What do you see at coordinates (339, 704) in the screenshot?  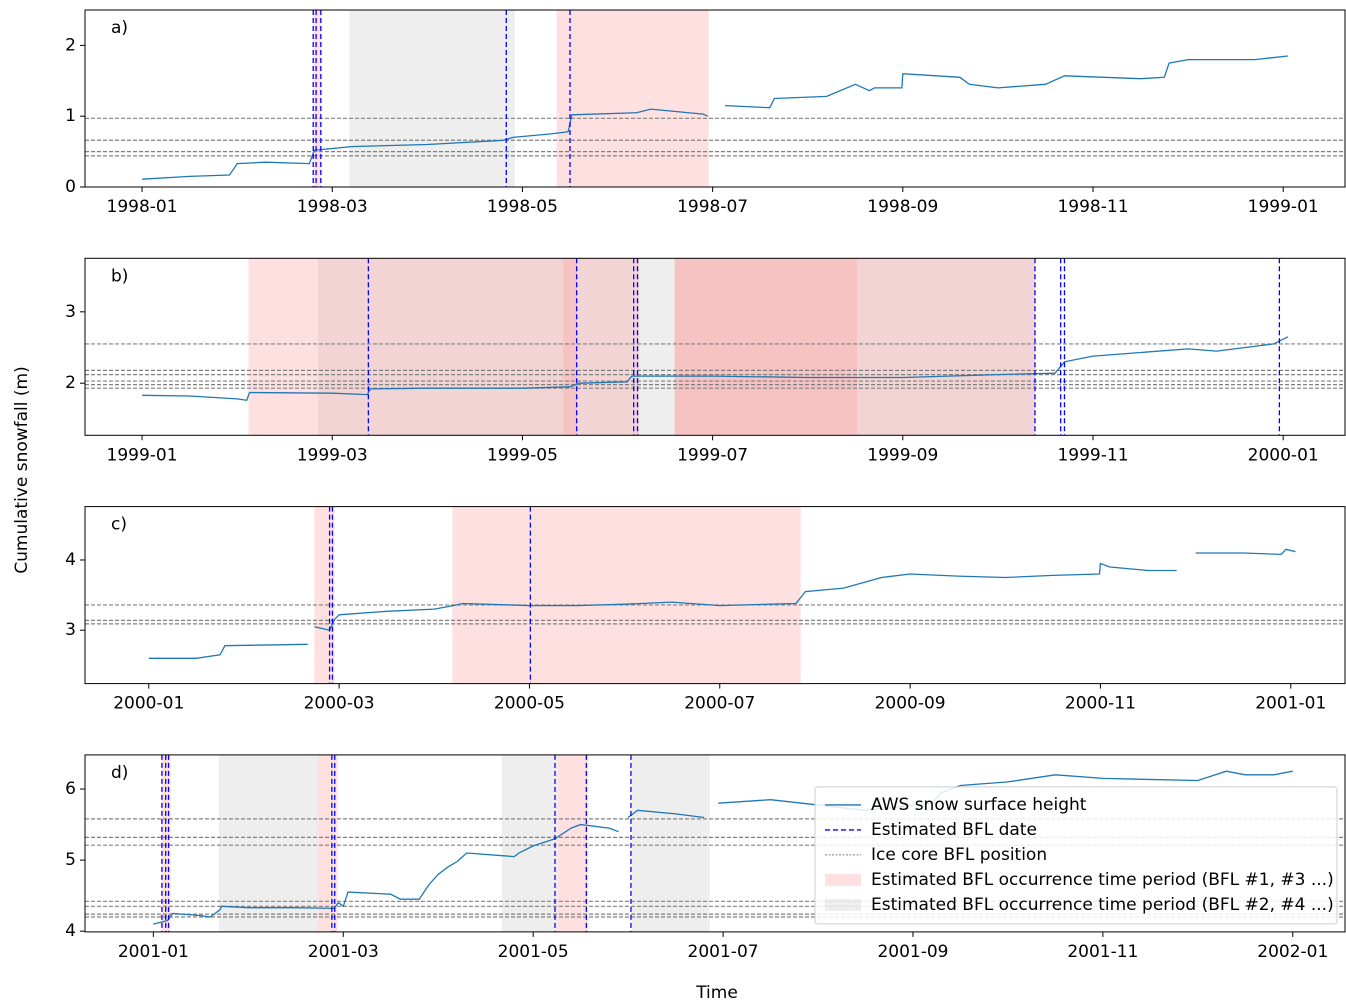 I see `x-tick-label: 2000-03` at bounding box center [339, 704].